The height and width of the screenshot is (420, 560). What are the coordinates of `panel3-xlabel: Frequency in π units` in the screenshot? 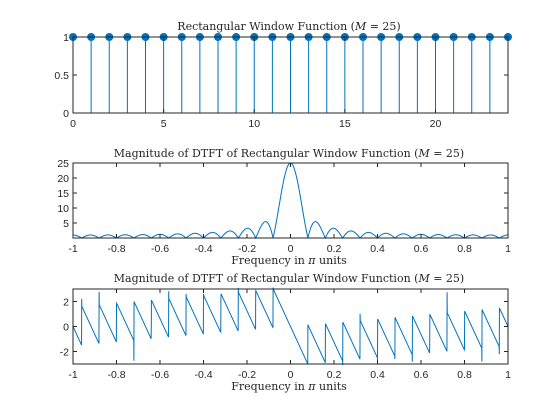 It's located at (289, 386).